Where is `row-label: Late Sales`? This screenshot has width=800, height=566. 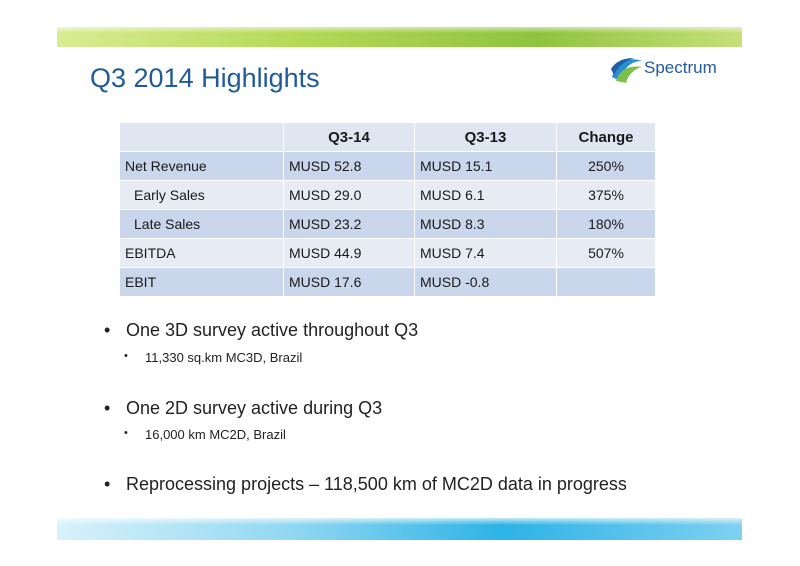 row-label: Late Sales is located at coordinates (201, 224).